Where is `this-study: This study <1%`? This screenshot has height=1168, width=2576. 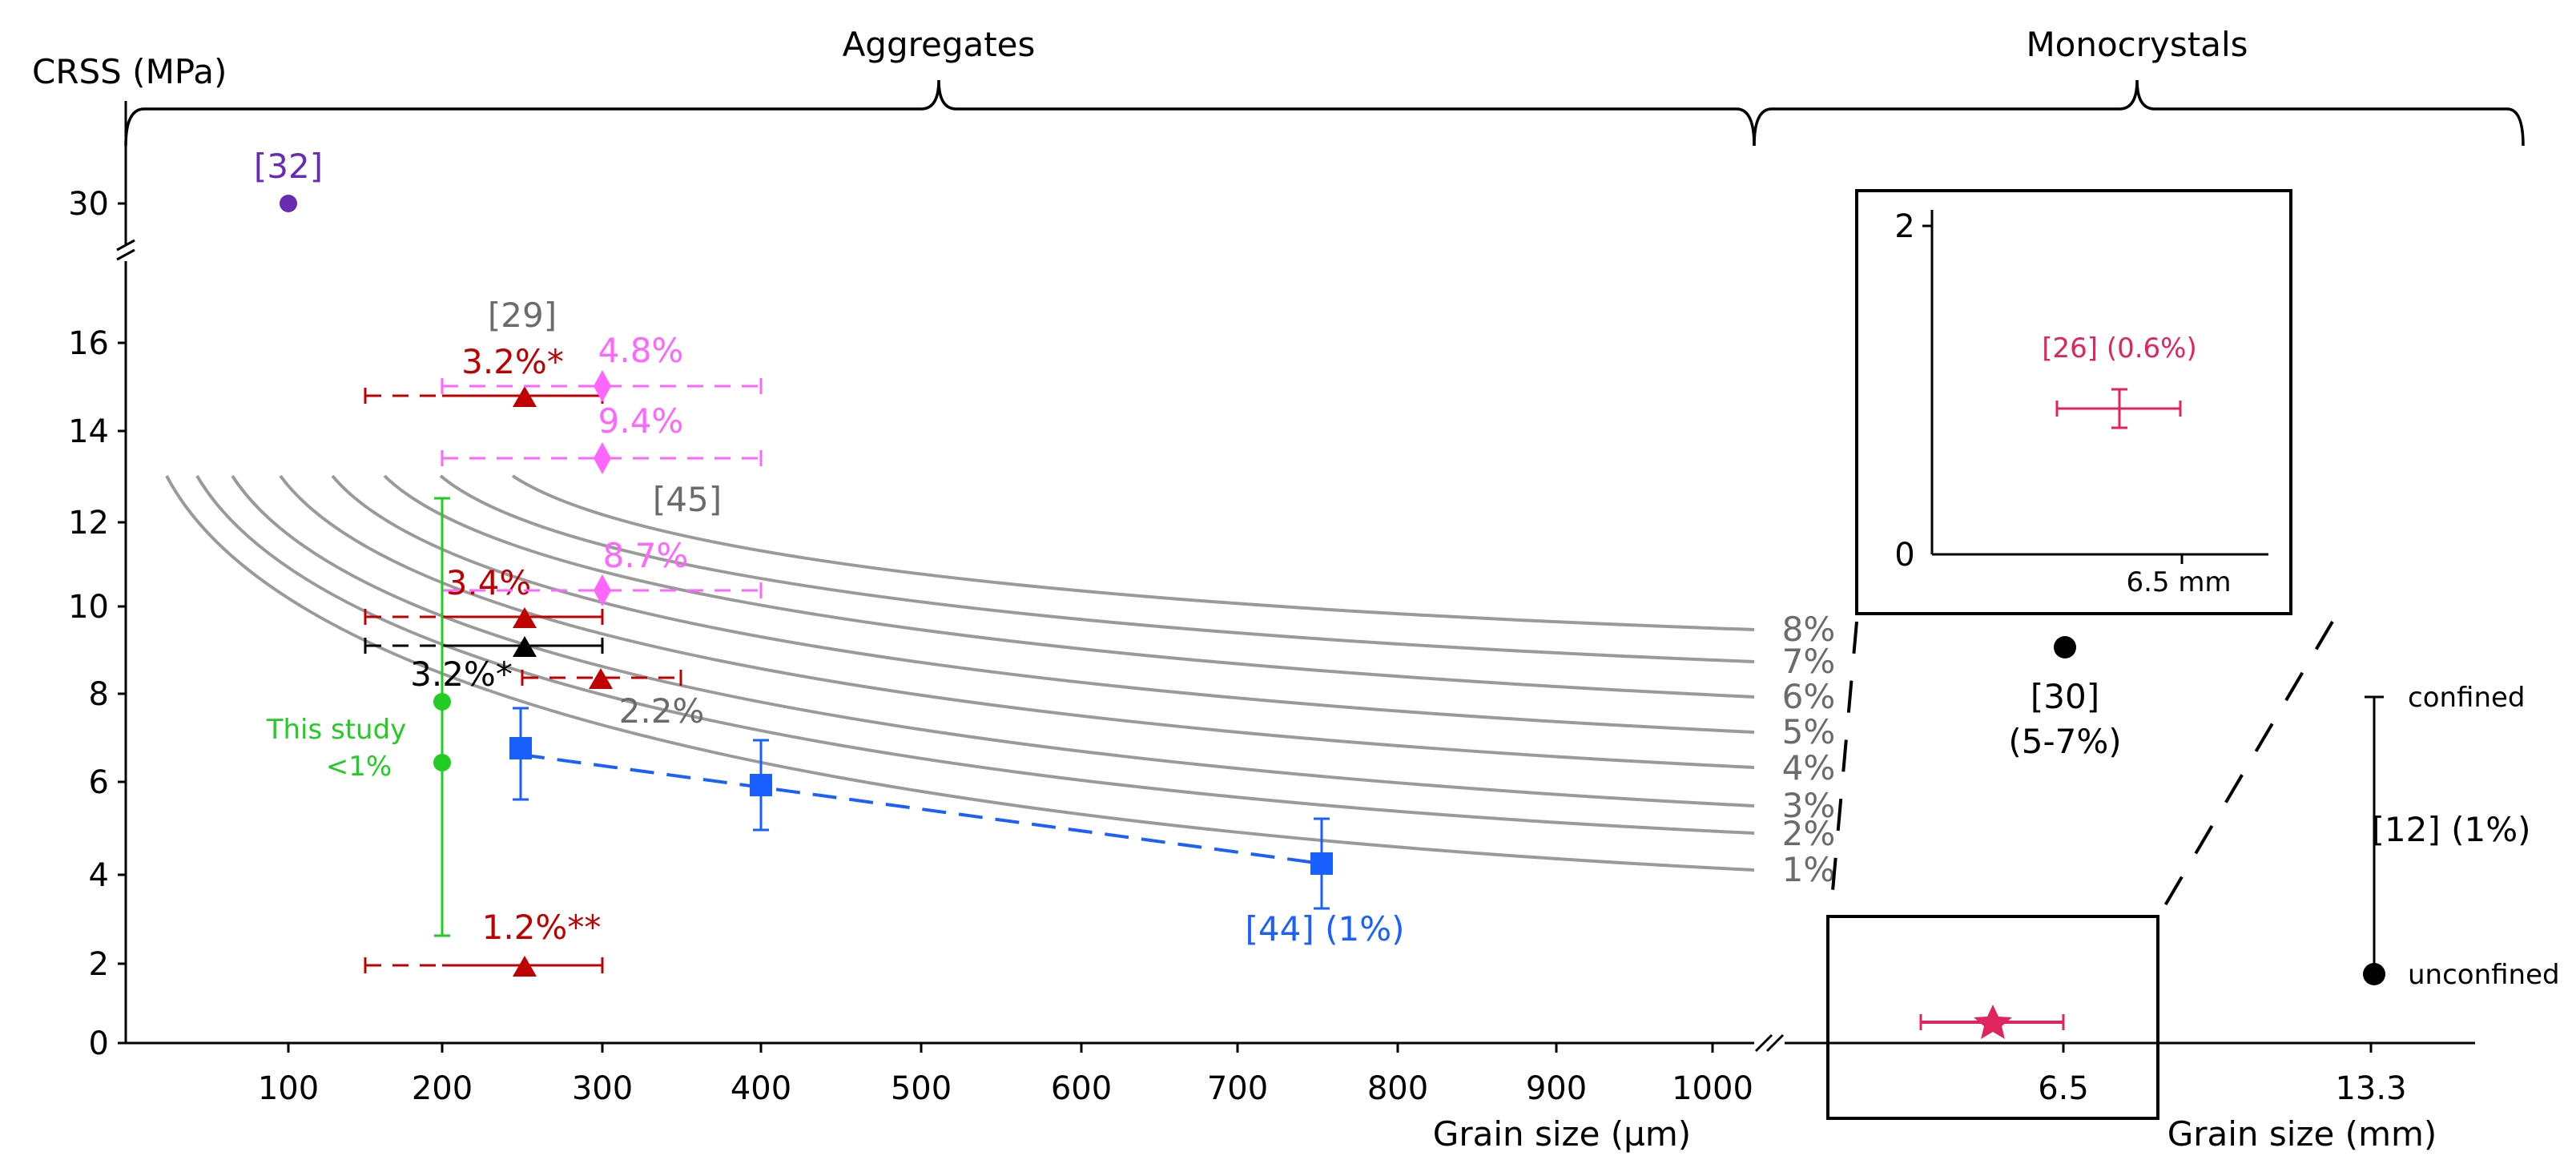
this-study: This study <1% is located at coordinates (358, 717).